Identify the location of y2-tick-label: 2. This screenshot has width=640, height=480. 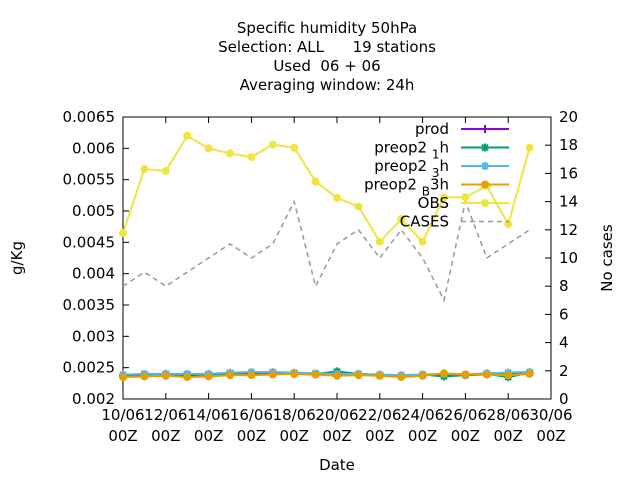
(564, 371).